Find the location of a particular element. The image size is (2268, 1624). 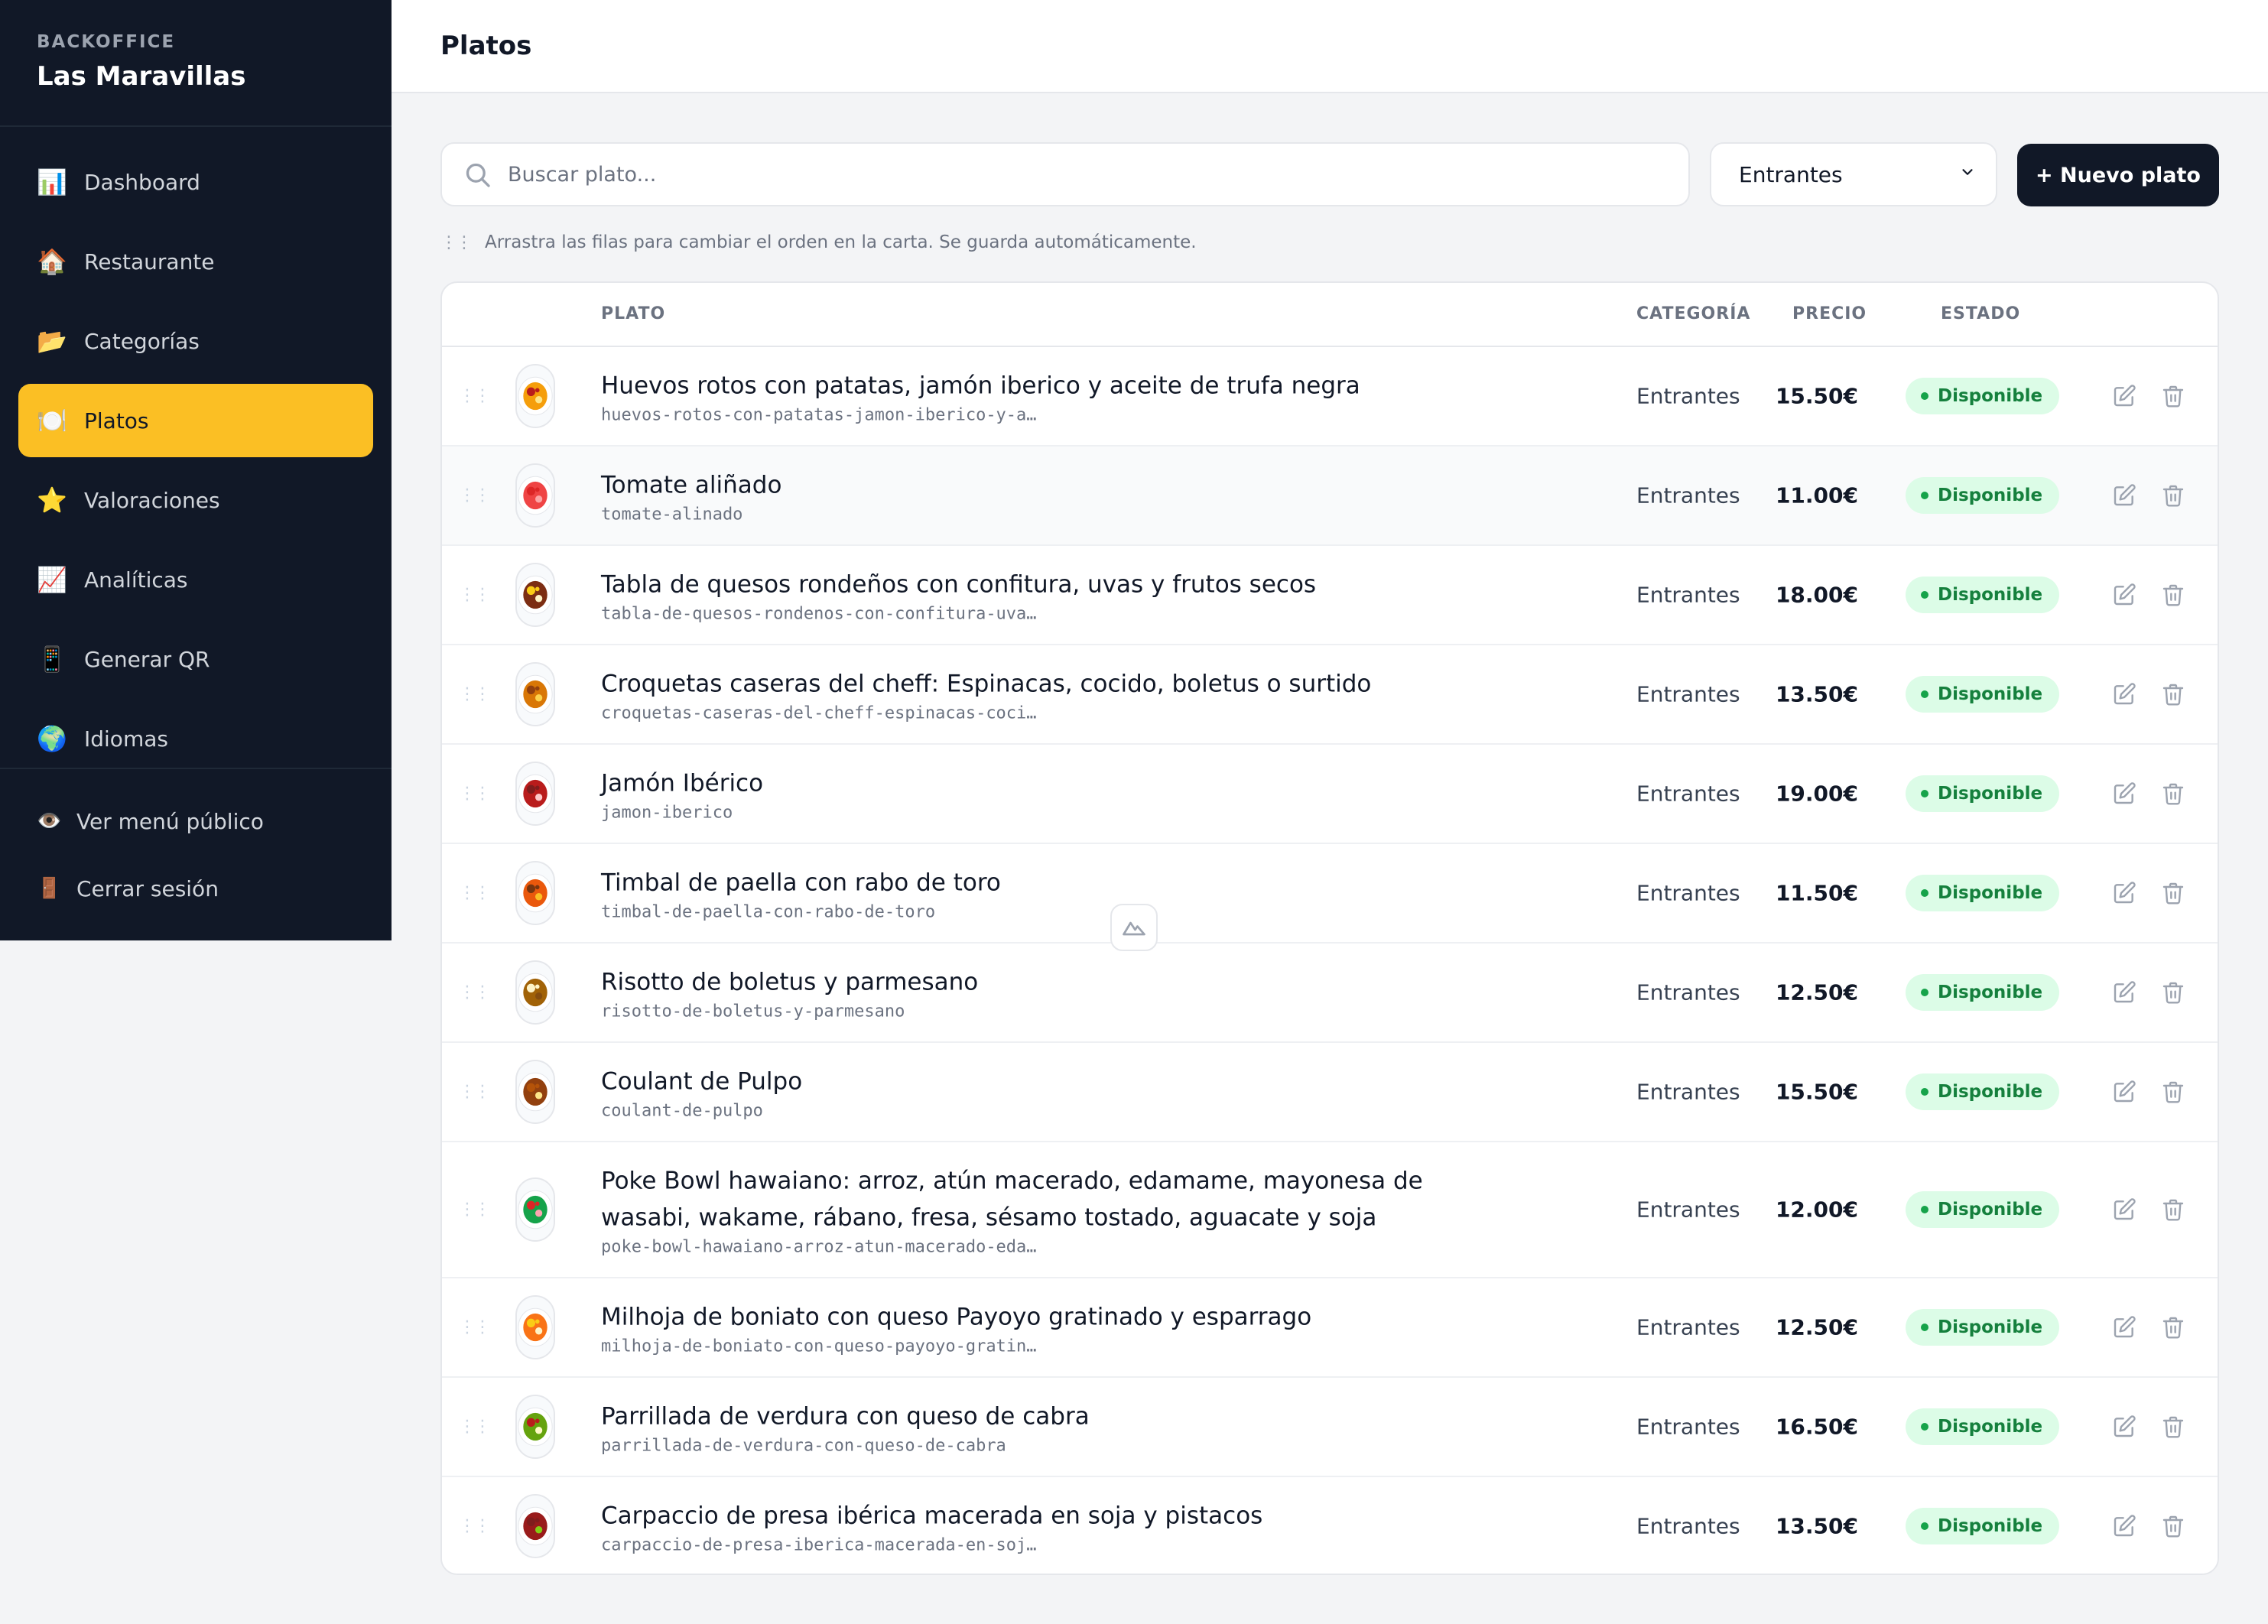

dish-info: Coulant de Pulpo coulant-de-pulpo is located at coordinates (1060, 1092).